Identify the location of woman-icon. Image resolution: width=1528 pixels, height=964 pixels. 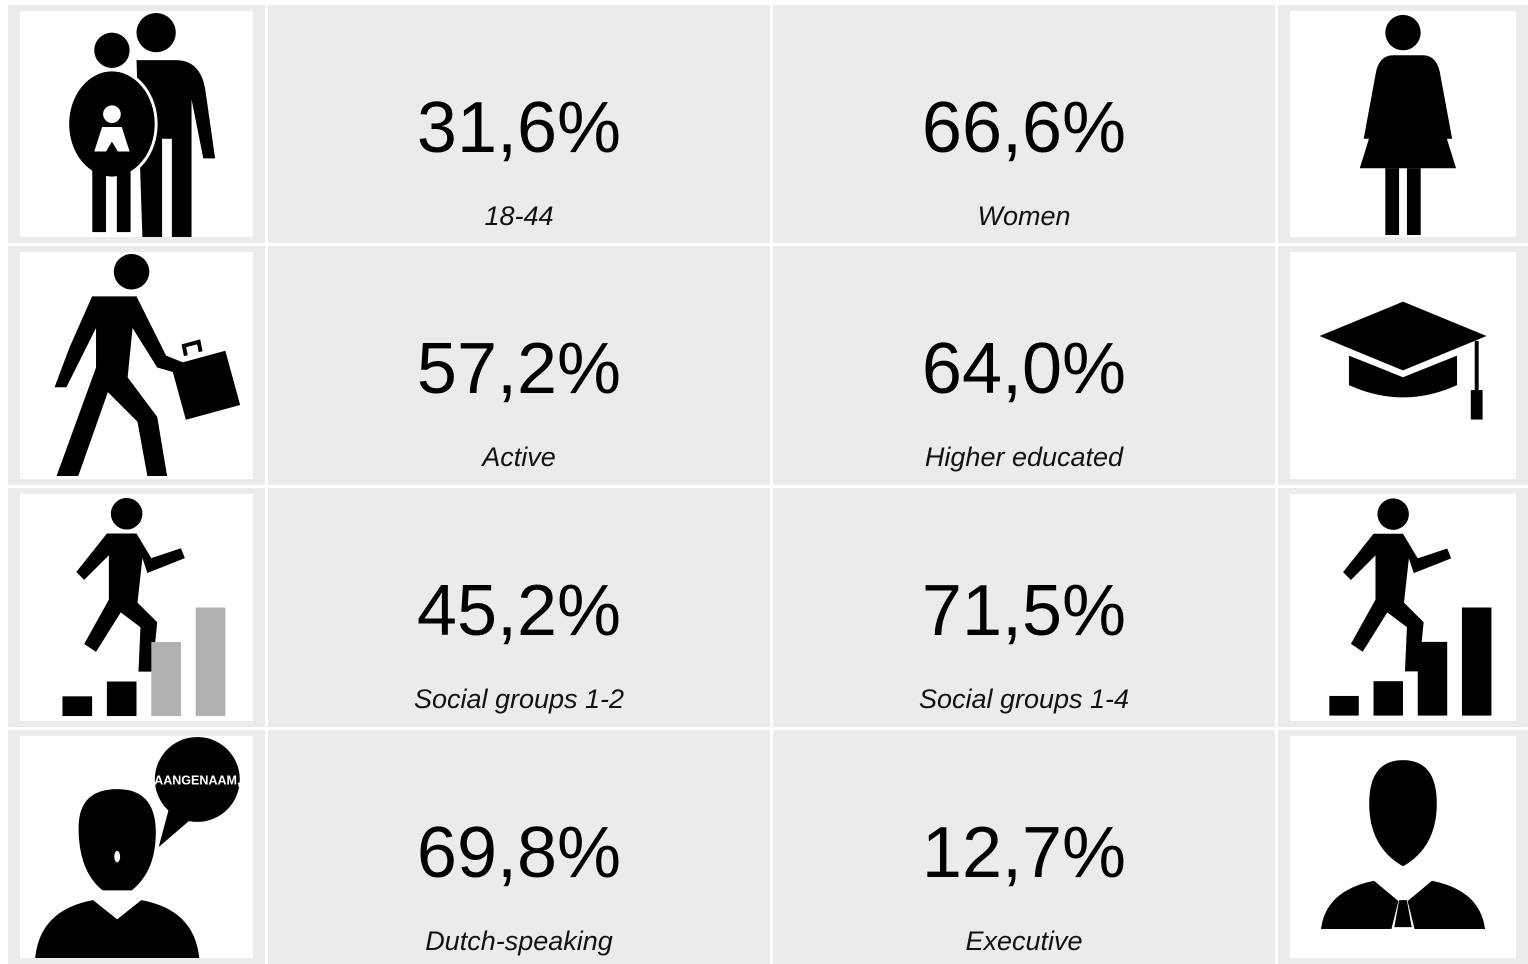
(1403, 124).